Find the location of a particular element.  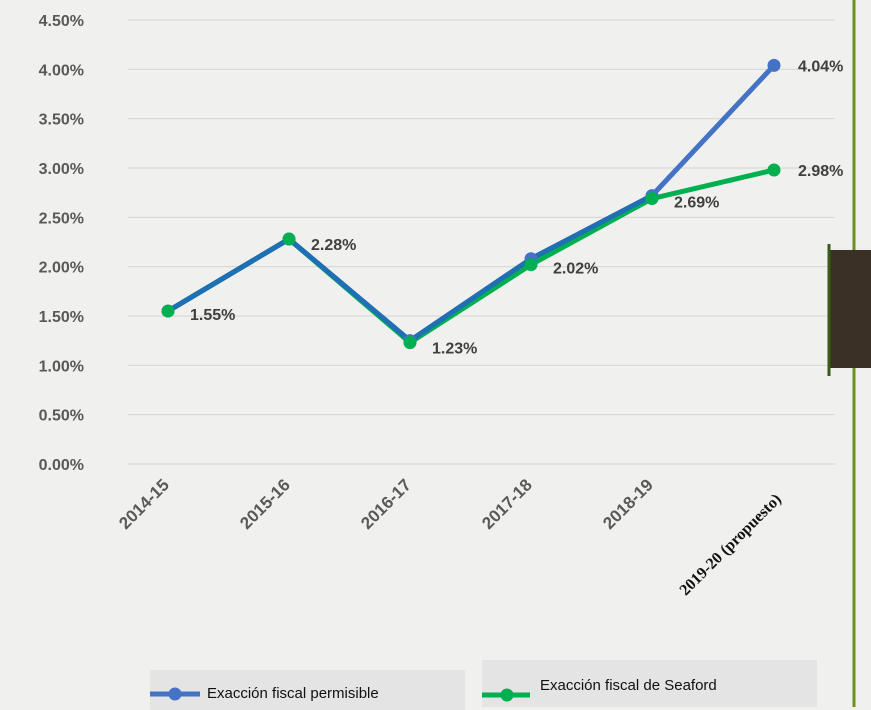

y-tick-label: 1.00% is located at coordinates (61, 366).